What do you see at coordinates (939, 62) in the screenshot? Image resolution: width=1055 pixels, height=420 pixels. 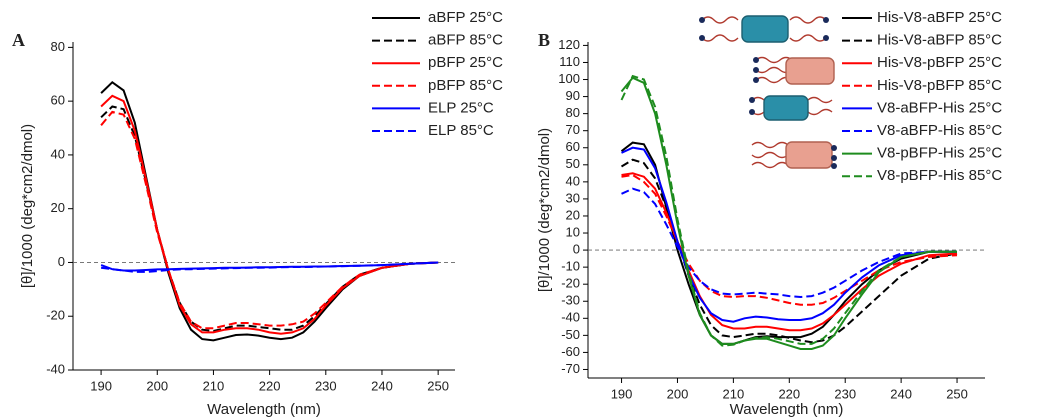 I see `legend-label: His-V8-pBFP 25°C` at bounding box center [939, 62].